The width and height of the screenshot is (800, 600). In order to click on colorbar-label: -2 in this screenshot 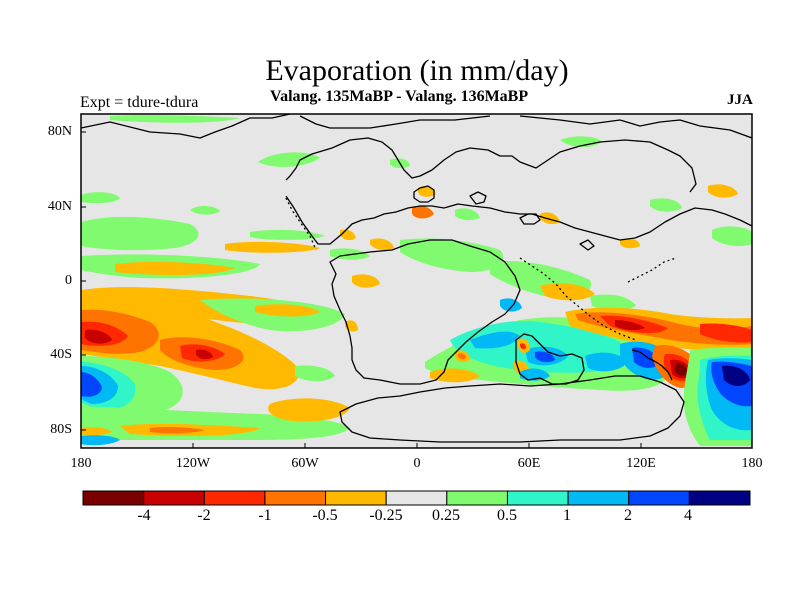, I will do `click(204, 515)`.